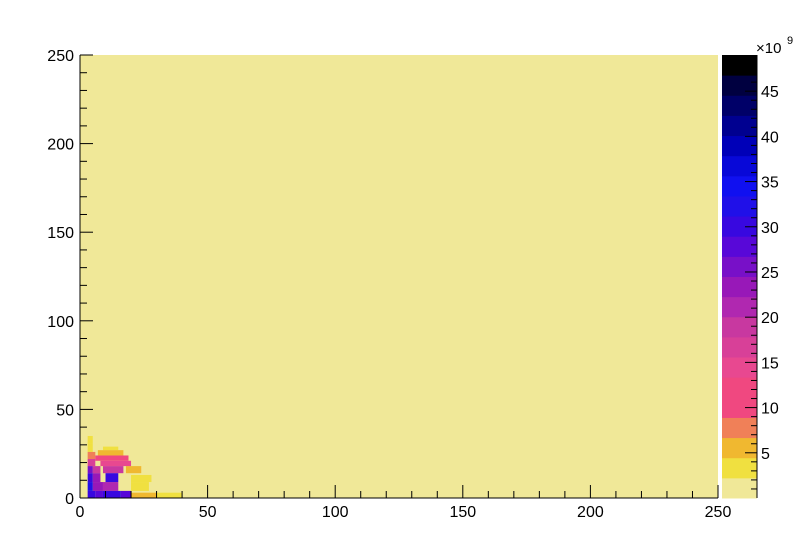 Image resolution: width=798 pixels, height=554 pixels. I want to click on color-scale-tick-label: 40, so click(770, 137).